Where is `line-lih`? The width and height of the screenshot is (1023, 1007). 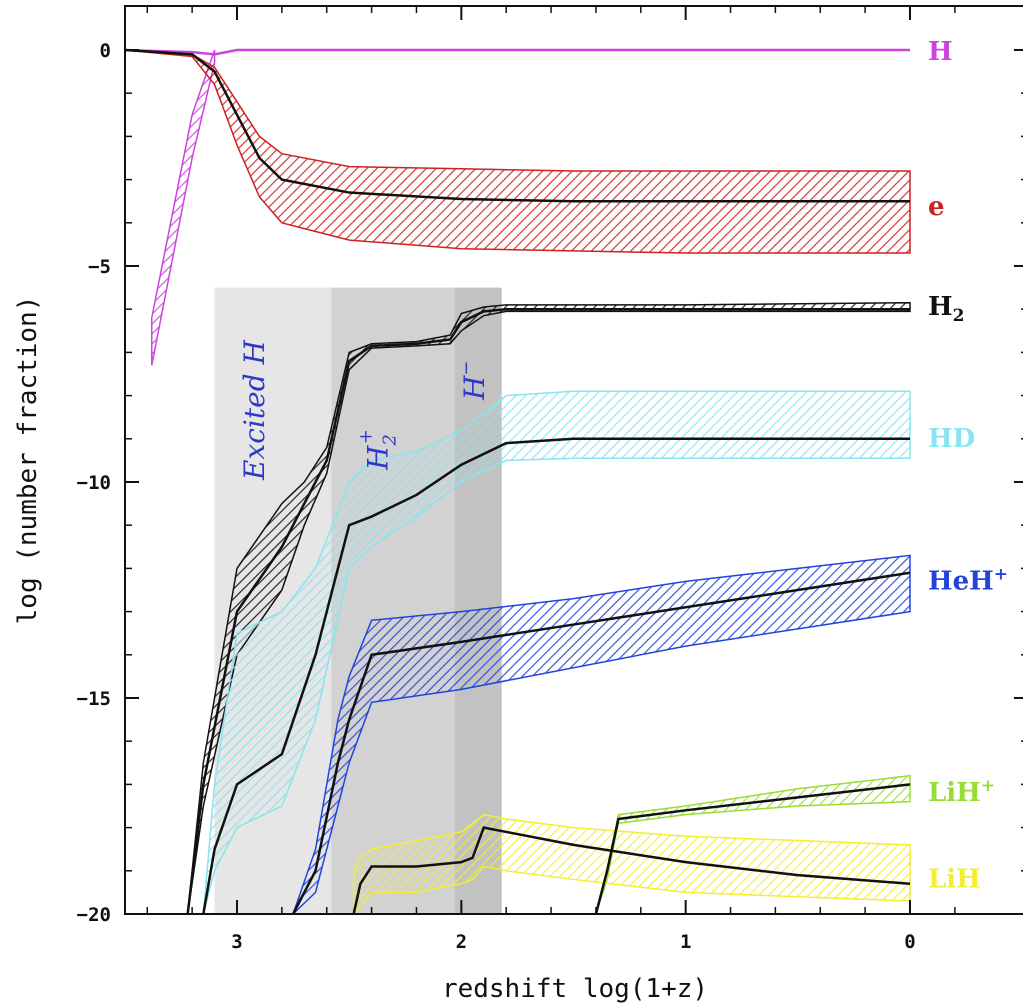 line-lih is located at coordinates (631, 870).